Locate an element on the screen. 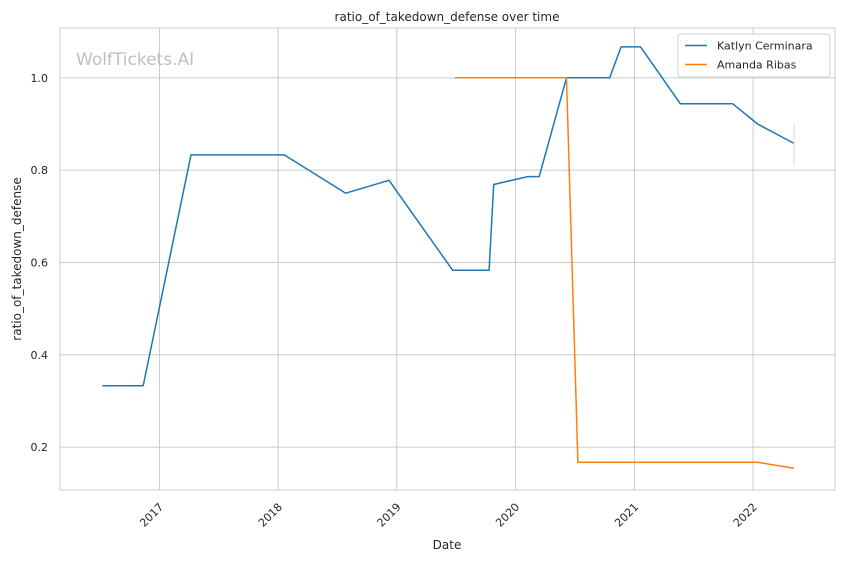  x-axis-label: Date is located at coordinates (447, 545).